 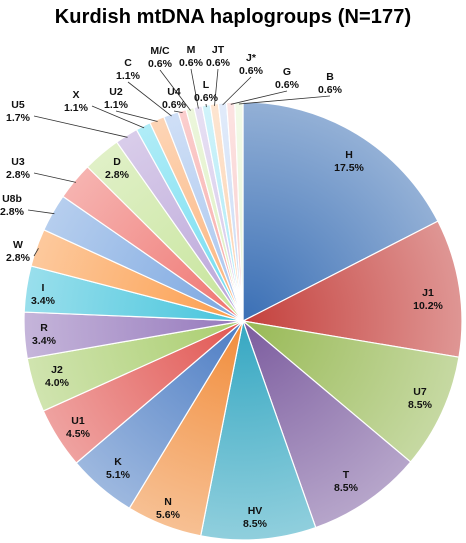 What do you see at coordinates (12, 205) in the screenshot?
I see `slice-label-u8b: U8b 2.8%` at bounding box center [12, 205].